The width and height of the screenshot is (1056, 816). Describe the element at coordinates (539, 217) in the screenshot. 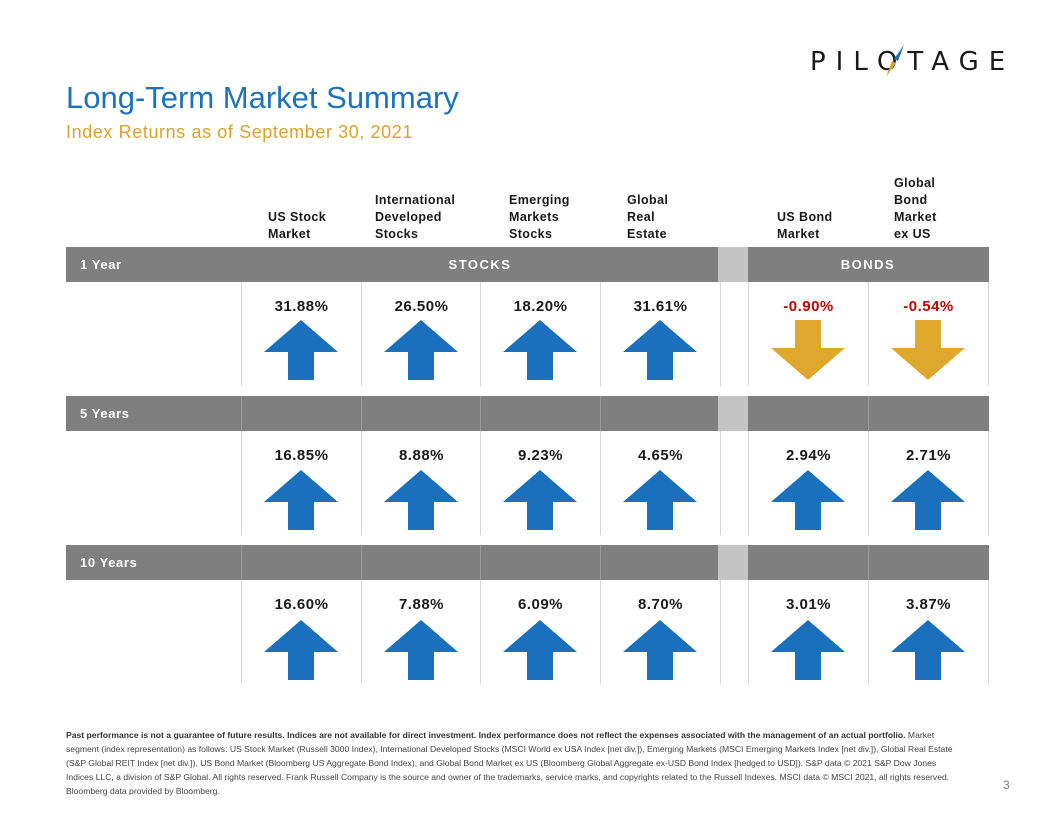

I see `column-header: Emerging Markets Stocks` at that location.